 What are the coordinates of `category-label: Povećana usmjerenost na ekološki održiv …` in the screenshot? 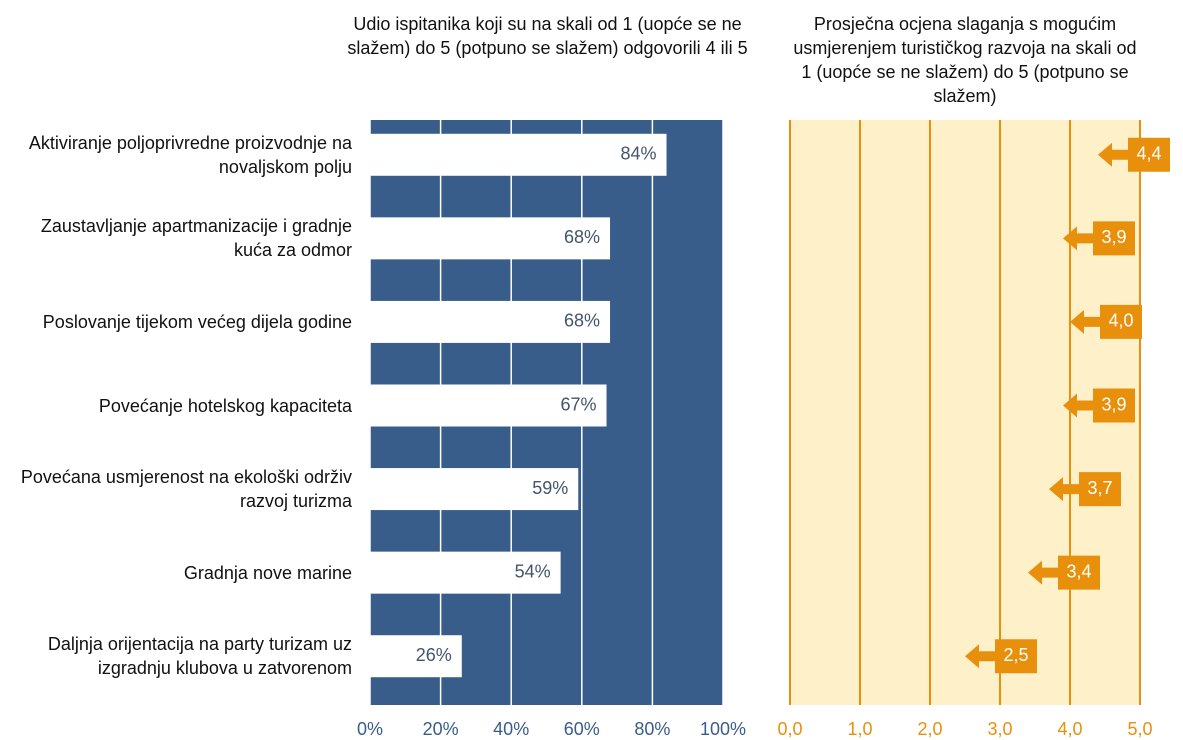 It's located at (186, 489).